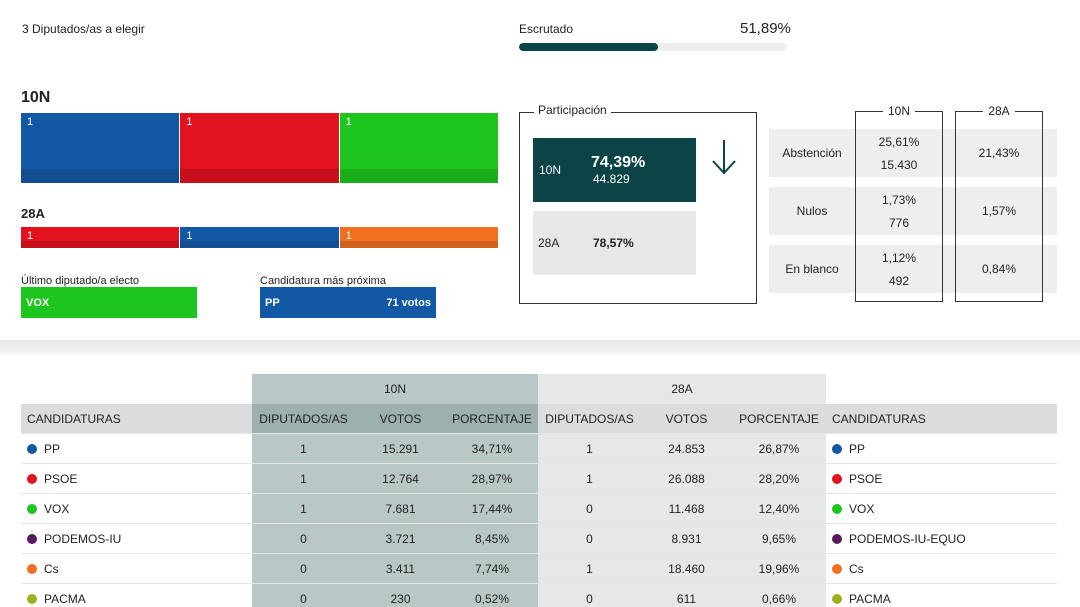 The height and width of the screenshot is (607, 1080). What do you see at coordinates (779, 539) in the screenshot?
I see `porcentaje-28a: 9,65%` at bounding box center [779, 539].